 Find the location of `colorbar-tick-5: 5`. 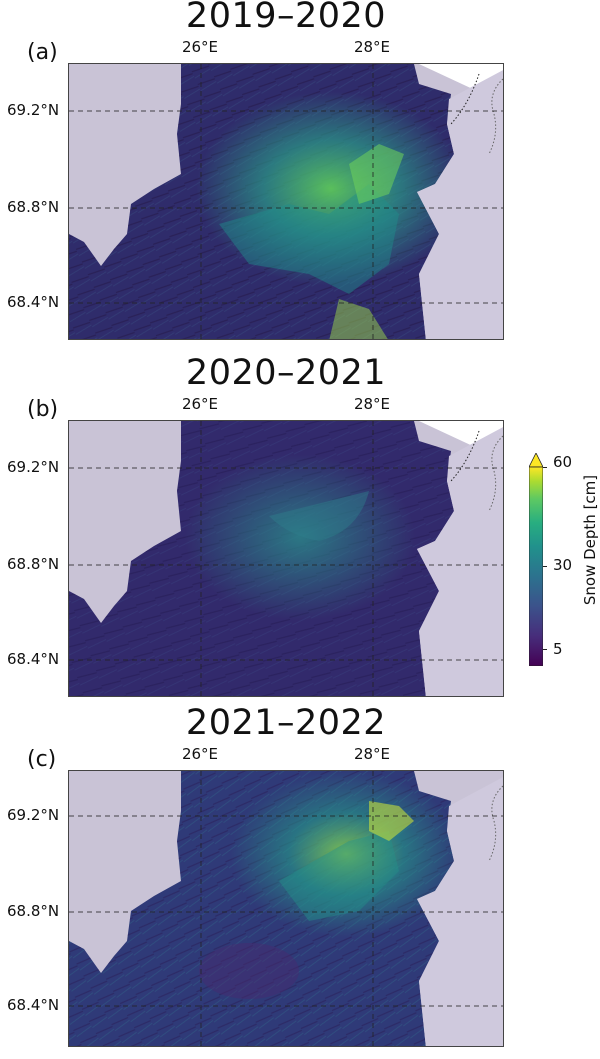

colorbar-tick-5: 5 is located at coordinates (558, 649).